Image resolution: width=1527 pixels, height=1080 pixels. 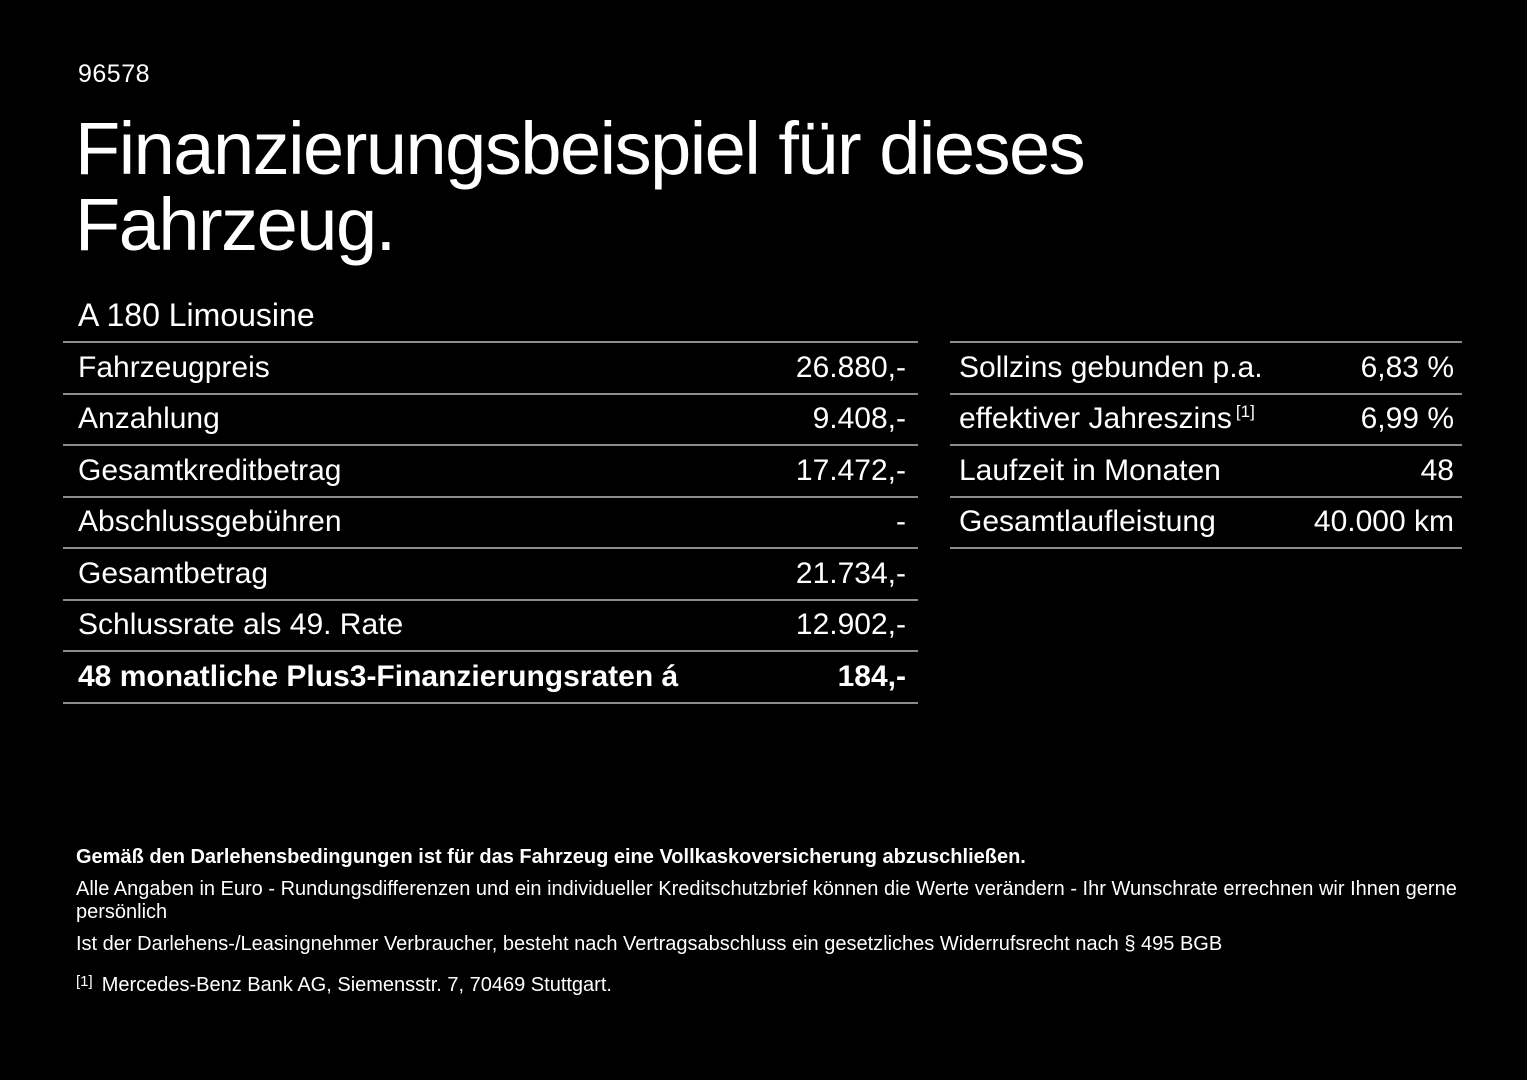 What do you see at coordinates (490, 573) in the screenshot?
I see `financing-table-row: Gesamtbetrag 21.734,-` at bounding box center [490, 573].